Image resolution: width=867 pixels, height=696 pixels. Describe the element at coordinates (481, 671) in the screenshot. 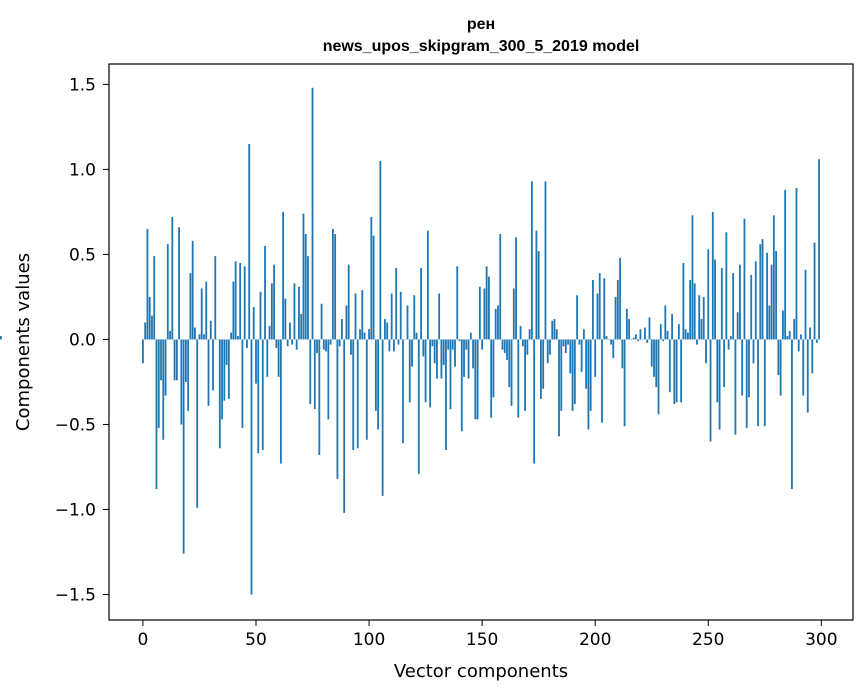

I see `x-axis-label: Vector components` at that location.